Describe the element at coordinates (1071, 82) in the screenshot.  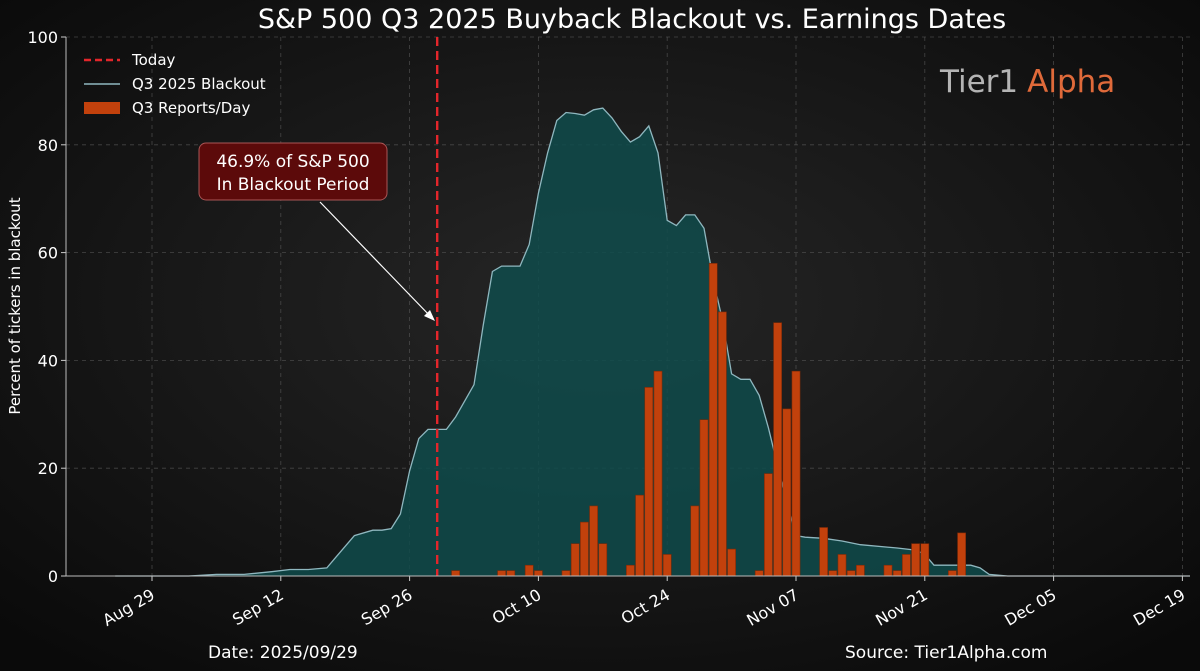
I see `brand-part2: Alpha` at that location.